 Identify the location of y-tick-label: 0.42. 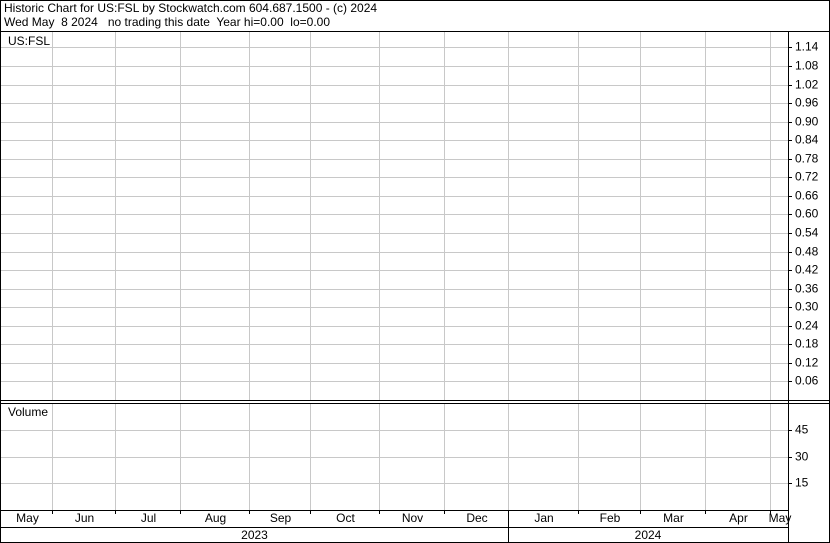
(807, 270).